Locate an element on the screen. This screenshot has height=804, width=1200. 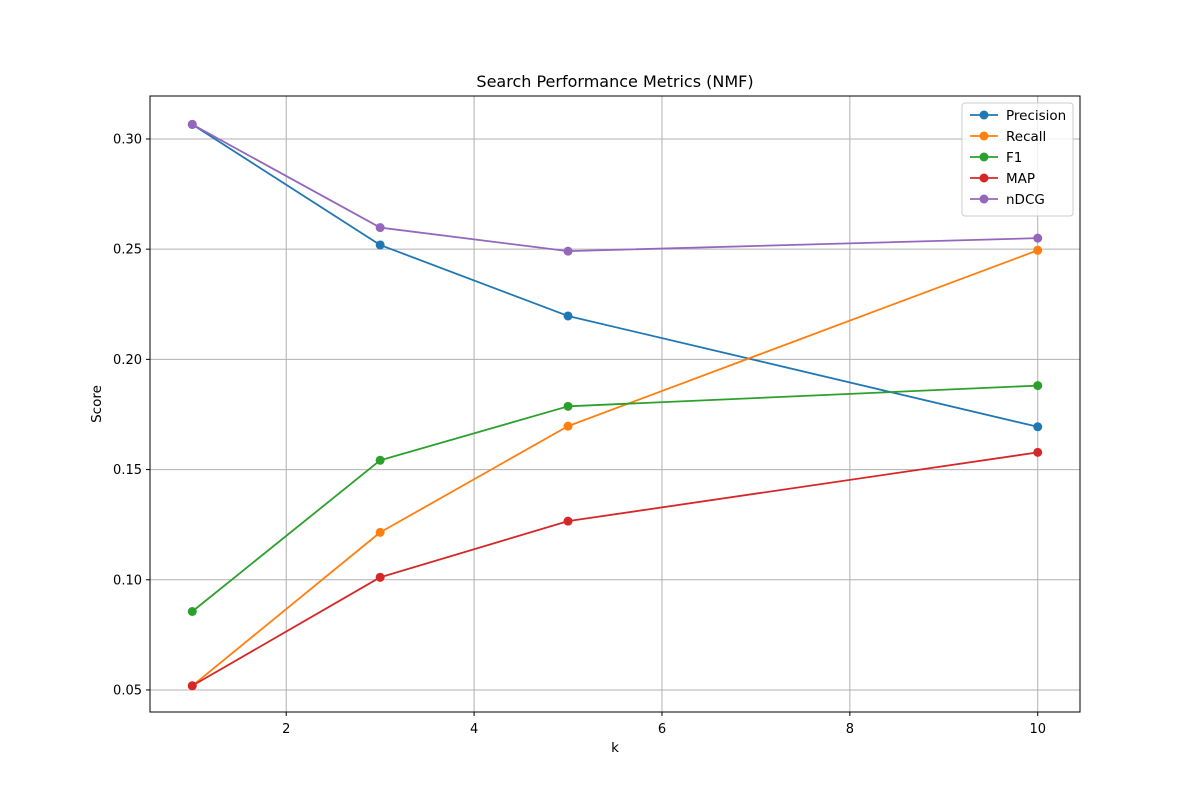
y-tick-label: 0.25 is located at coordinates (127, 250).